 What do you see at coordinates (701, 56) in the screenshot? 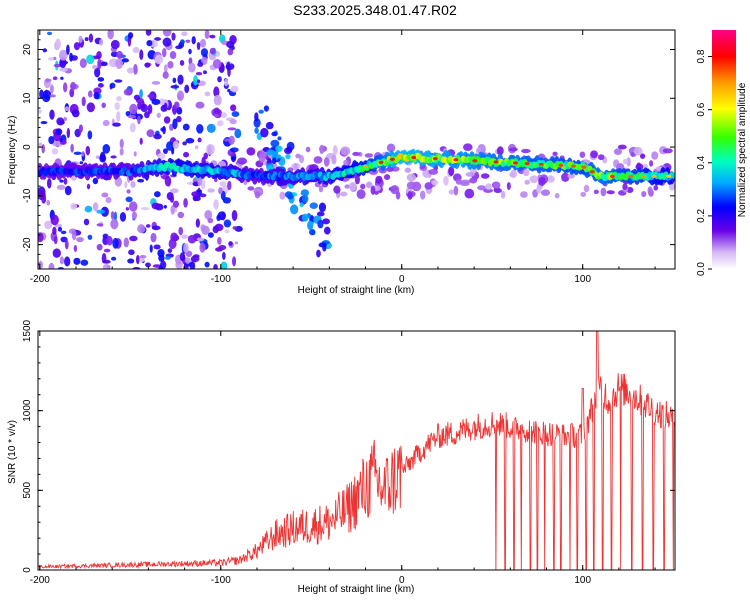
I see `colorbar-tick-label: 0.8` at bounding box center [701, 56].